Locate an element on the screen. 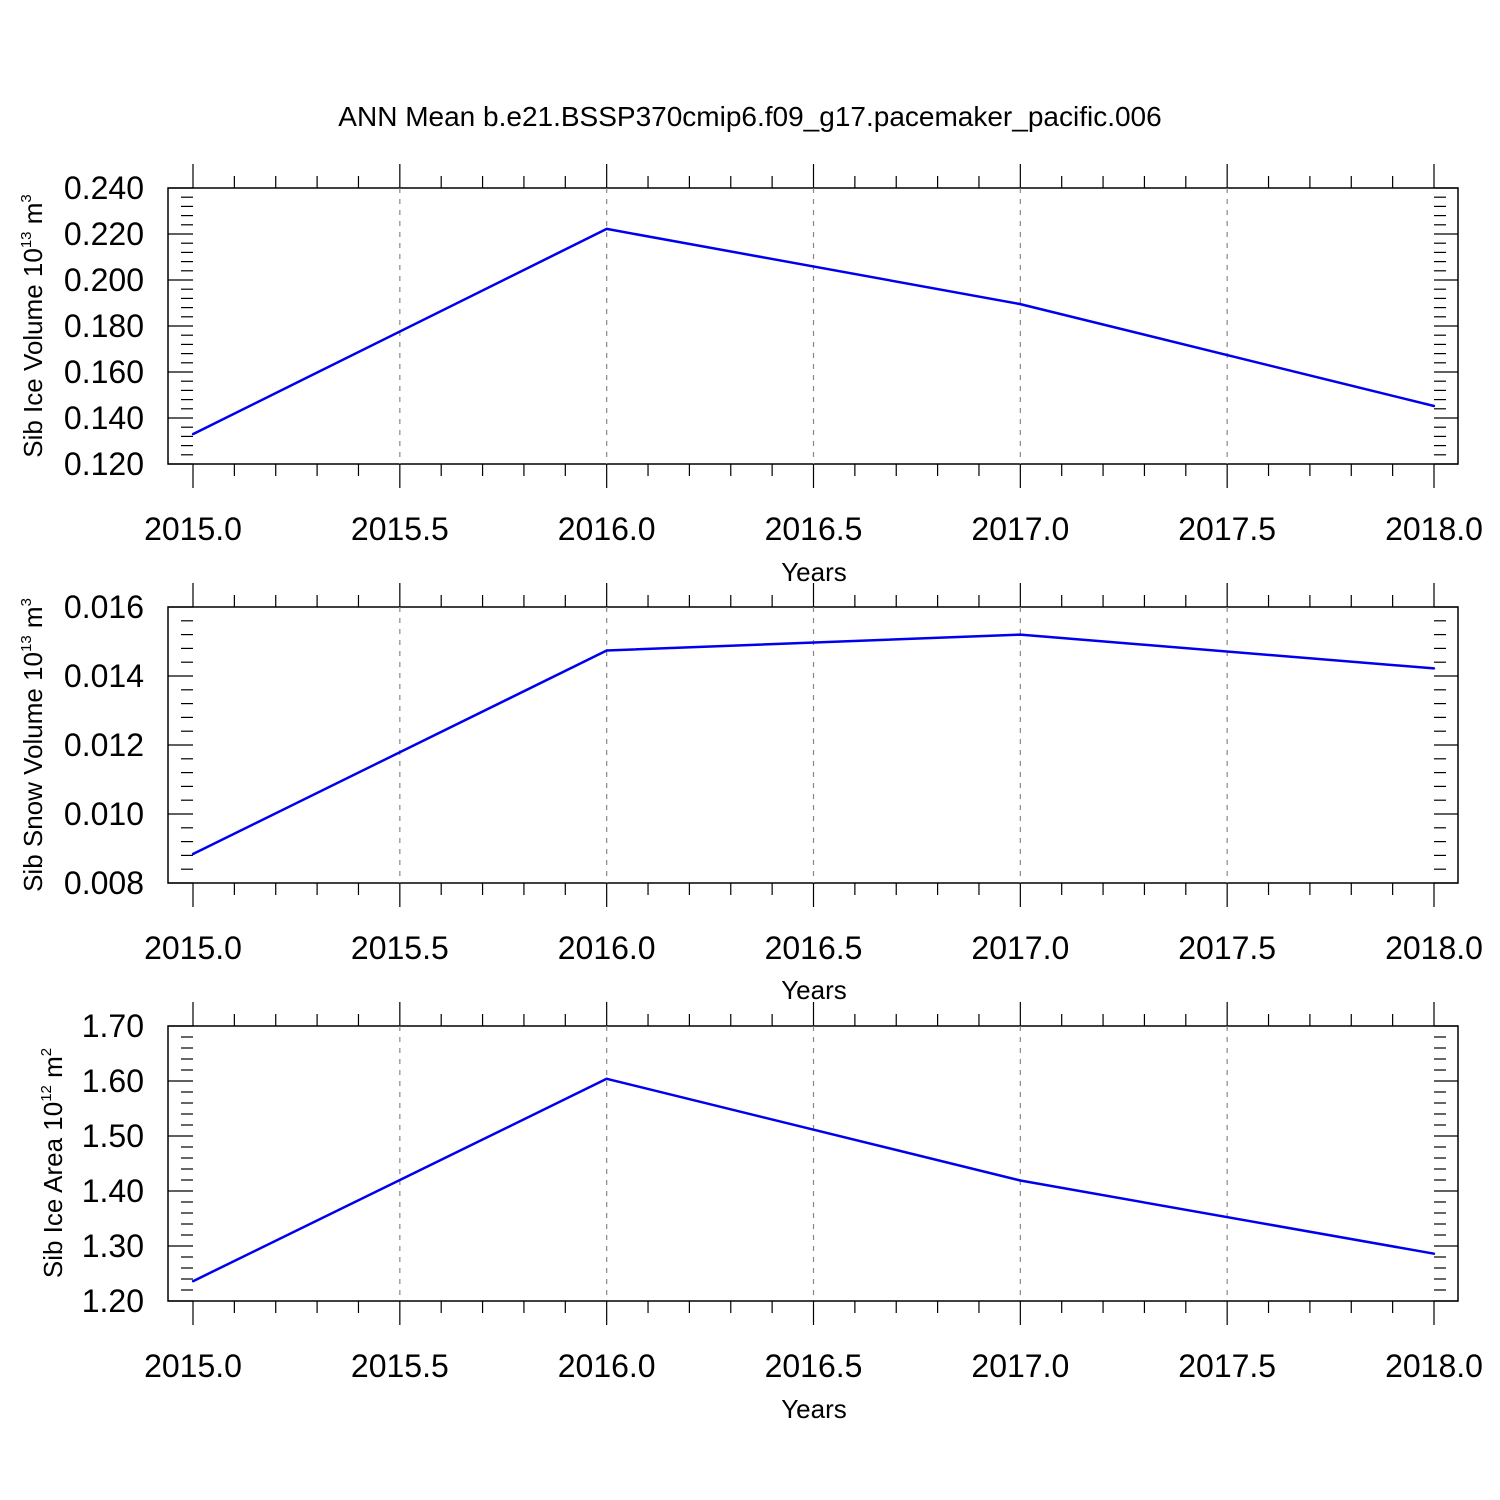 The width and height of the screenshot is (1500, 1500). y-tick-label: 0.220 is located at coordinates (104, 234).